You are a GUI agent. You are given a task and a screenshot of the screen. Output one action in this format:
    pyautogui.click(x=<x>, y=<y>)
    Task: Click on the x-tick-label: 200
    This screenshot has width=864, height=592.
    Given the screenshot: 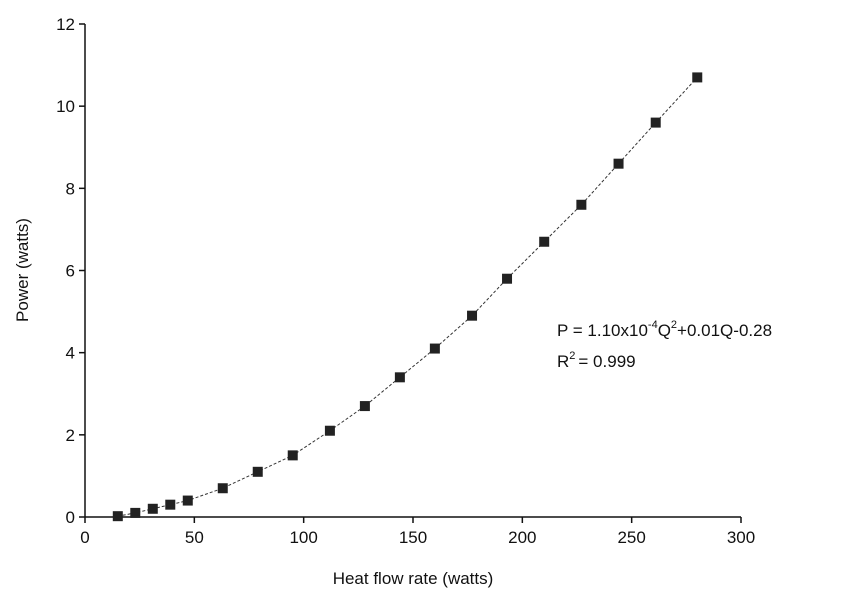 What is the action you would take?
    pyautogui.click(x=522, y=537)
    